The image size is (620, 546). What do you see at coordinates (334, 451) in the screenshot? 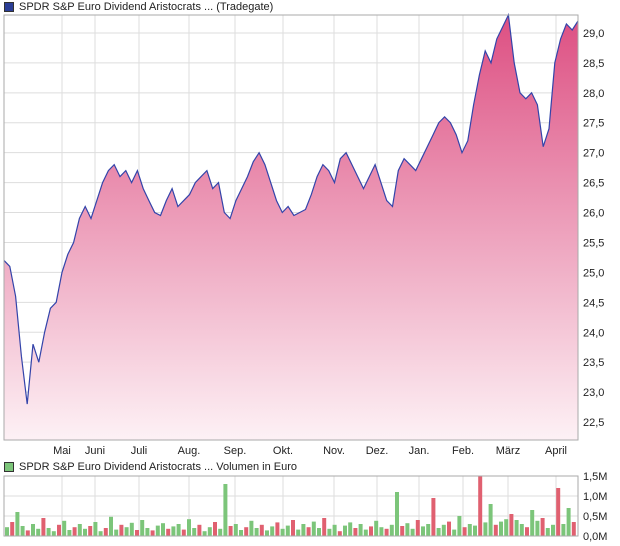
I see `price-x-tick-label: Nov.` at bounding box center [334, 451].